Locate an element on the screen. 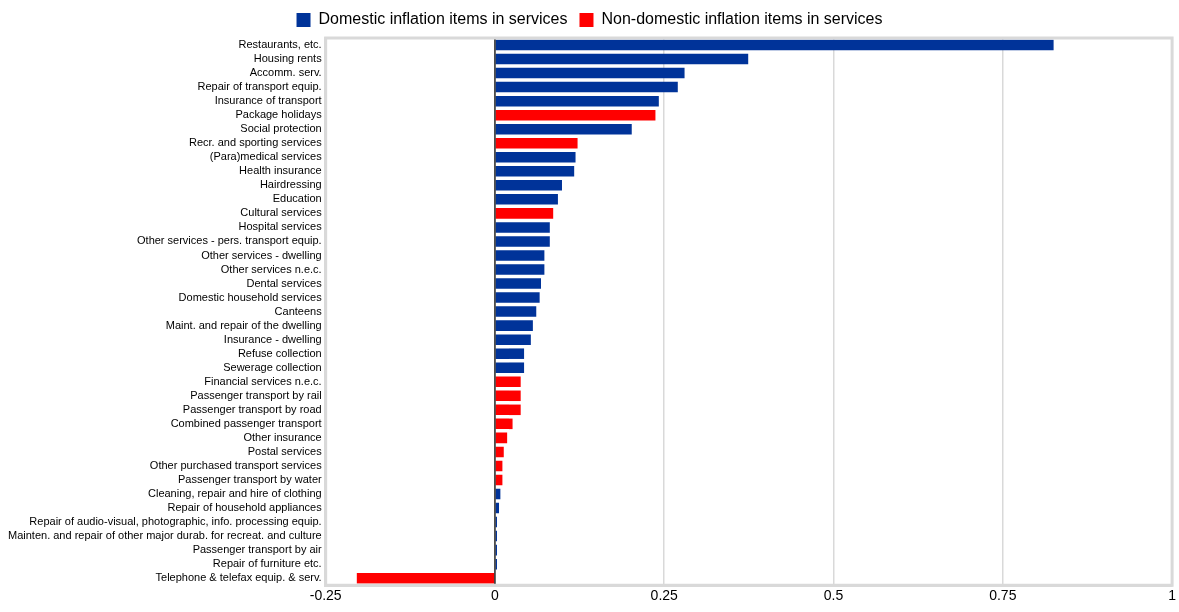 The height and width of the screenshot is (612, 1179). y-tick-label: Insurance of transport is located at coordinates (268, 100).